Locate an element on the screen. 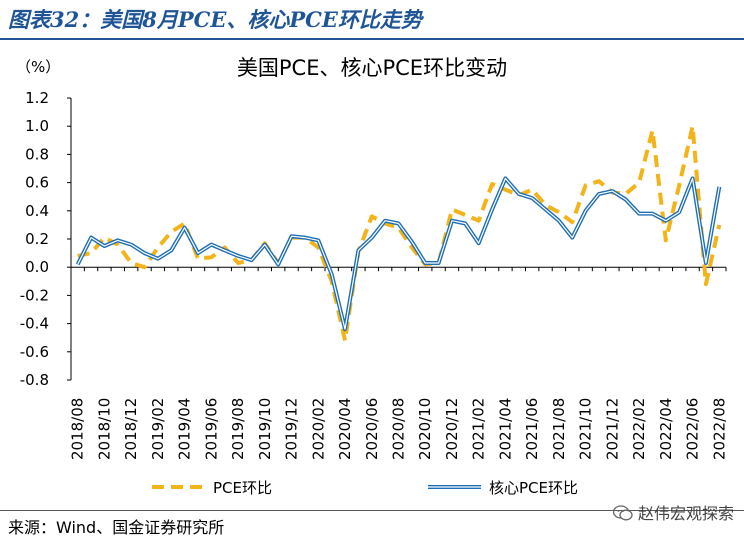 This screenshot has height=543, width=744. y-tick-label: 0.4 is located at coordinates (37, 211).